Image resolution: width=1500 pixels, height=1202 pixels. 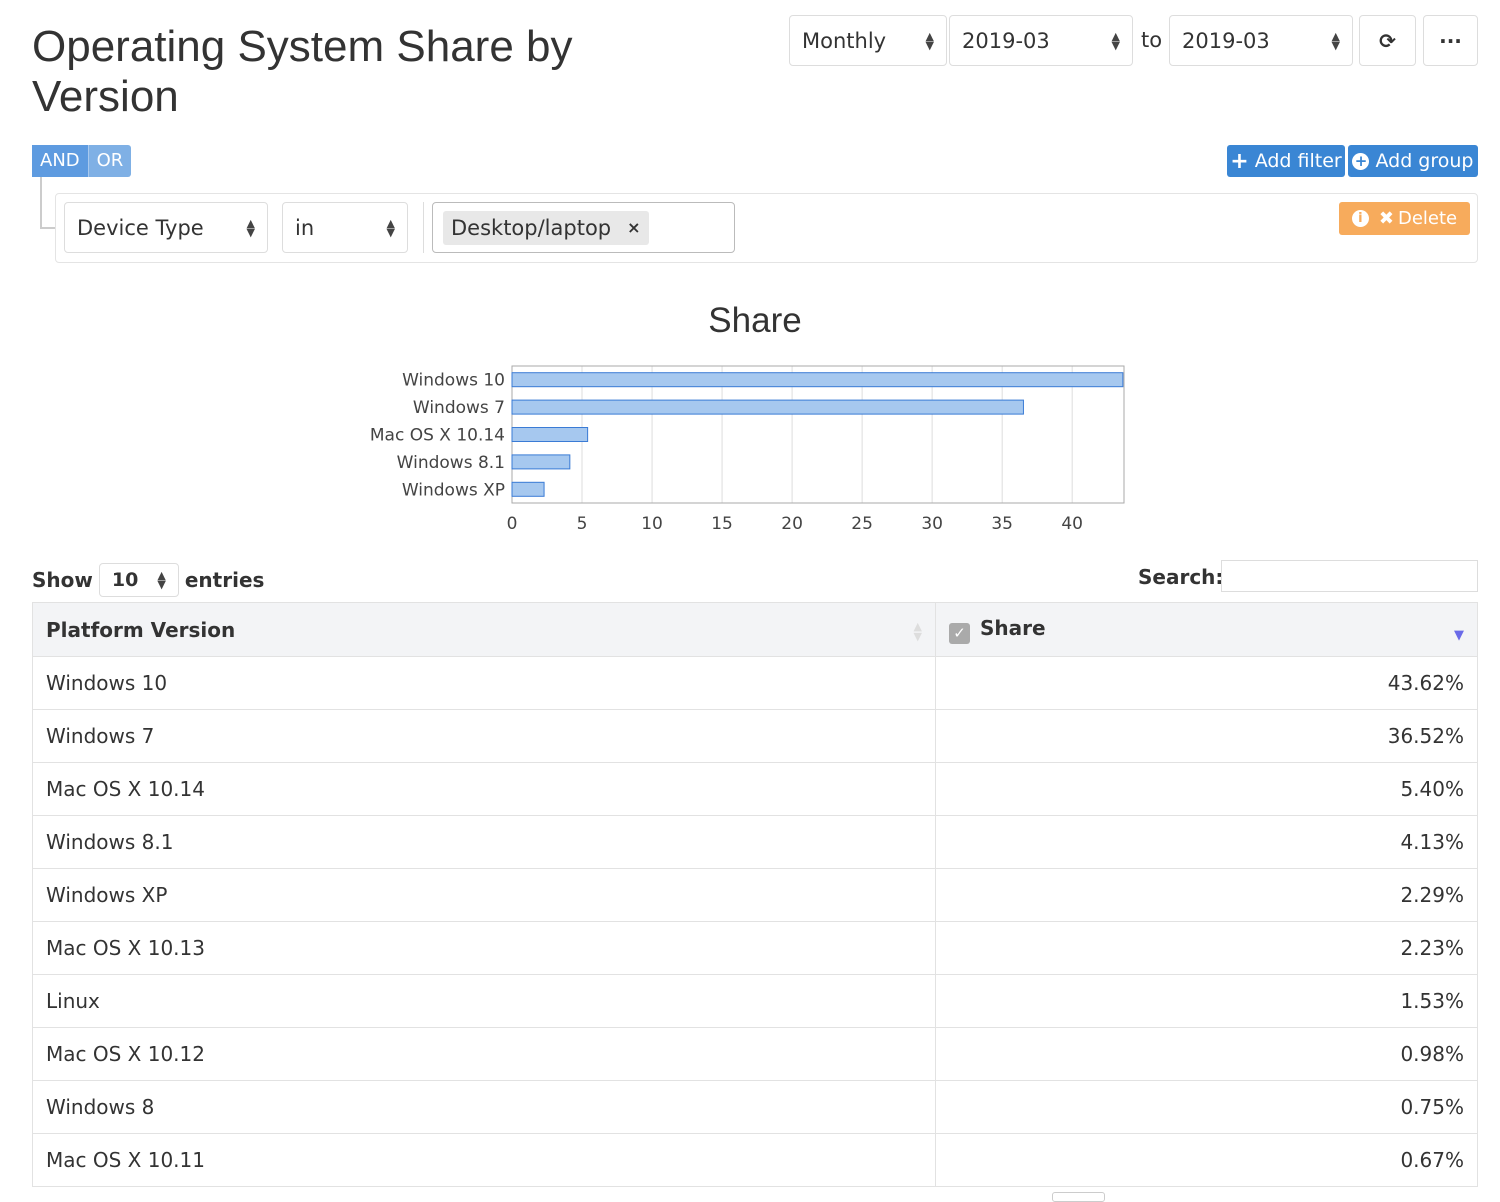 I want to click on show-label: Show, so click(x=62, y=580).